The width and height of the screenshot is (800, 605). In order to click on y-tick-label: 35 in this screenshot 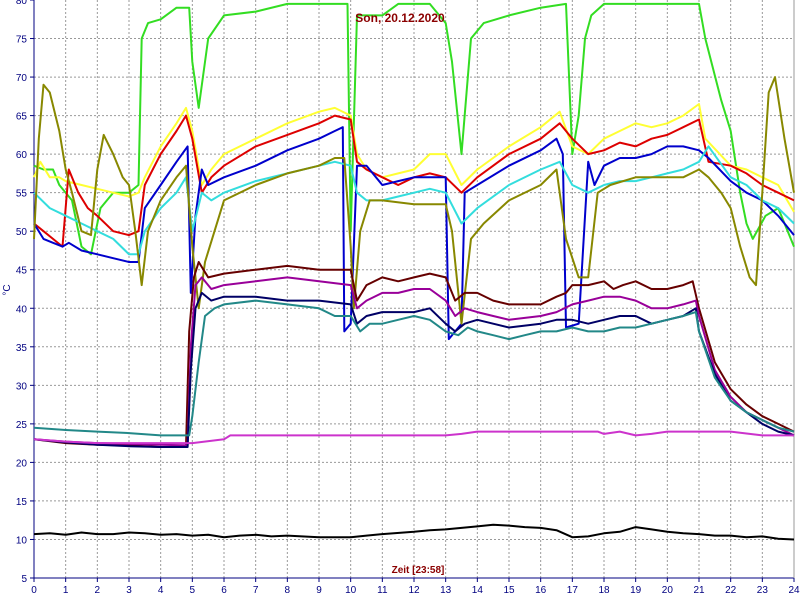, I will do `click(22, 348)`.